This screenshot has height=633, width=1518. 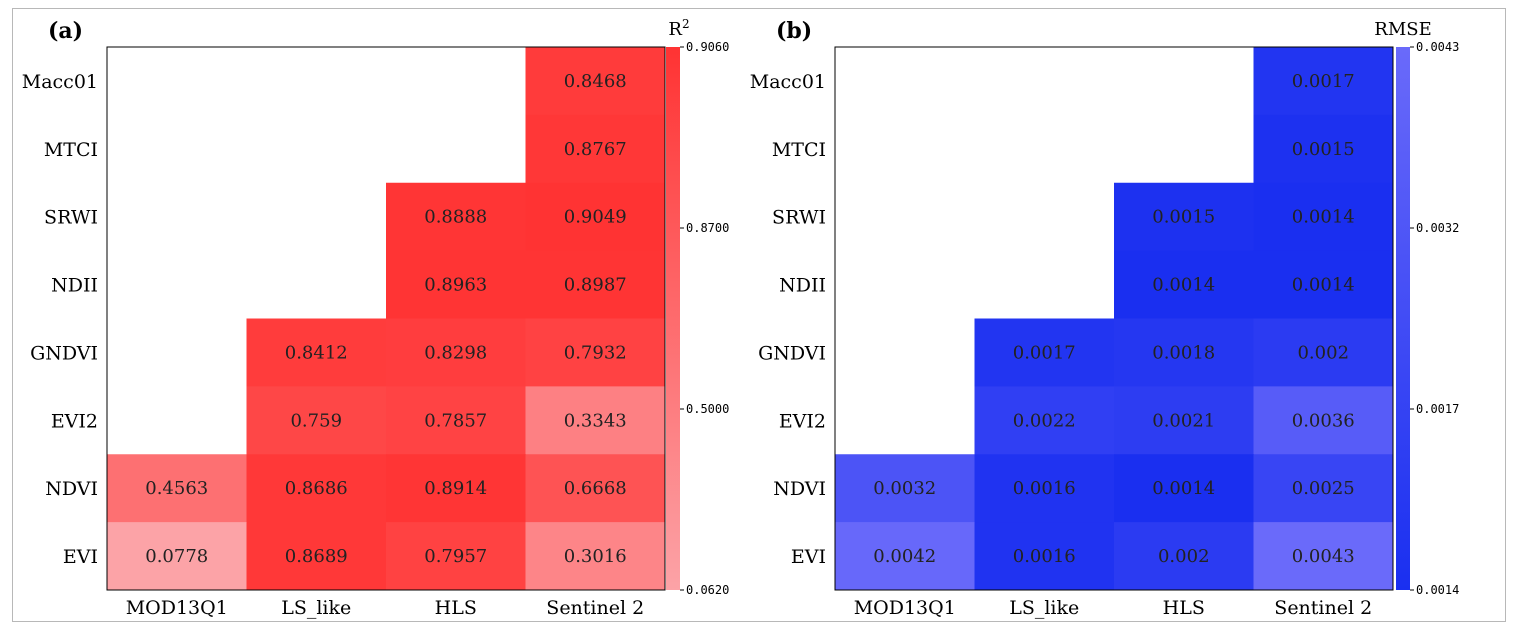 I want to click on cell-value-label: 0.8767, so click(x=595, y=149).